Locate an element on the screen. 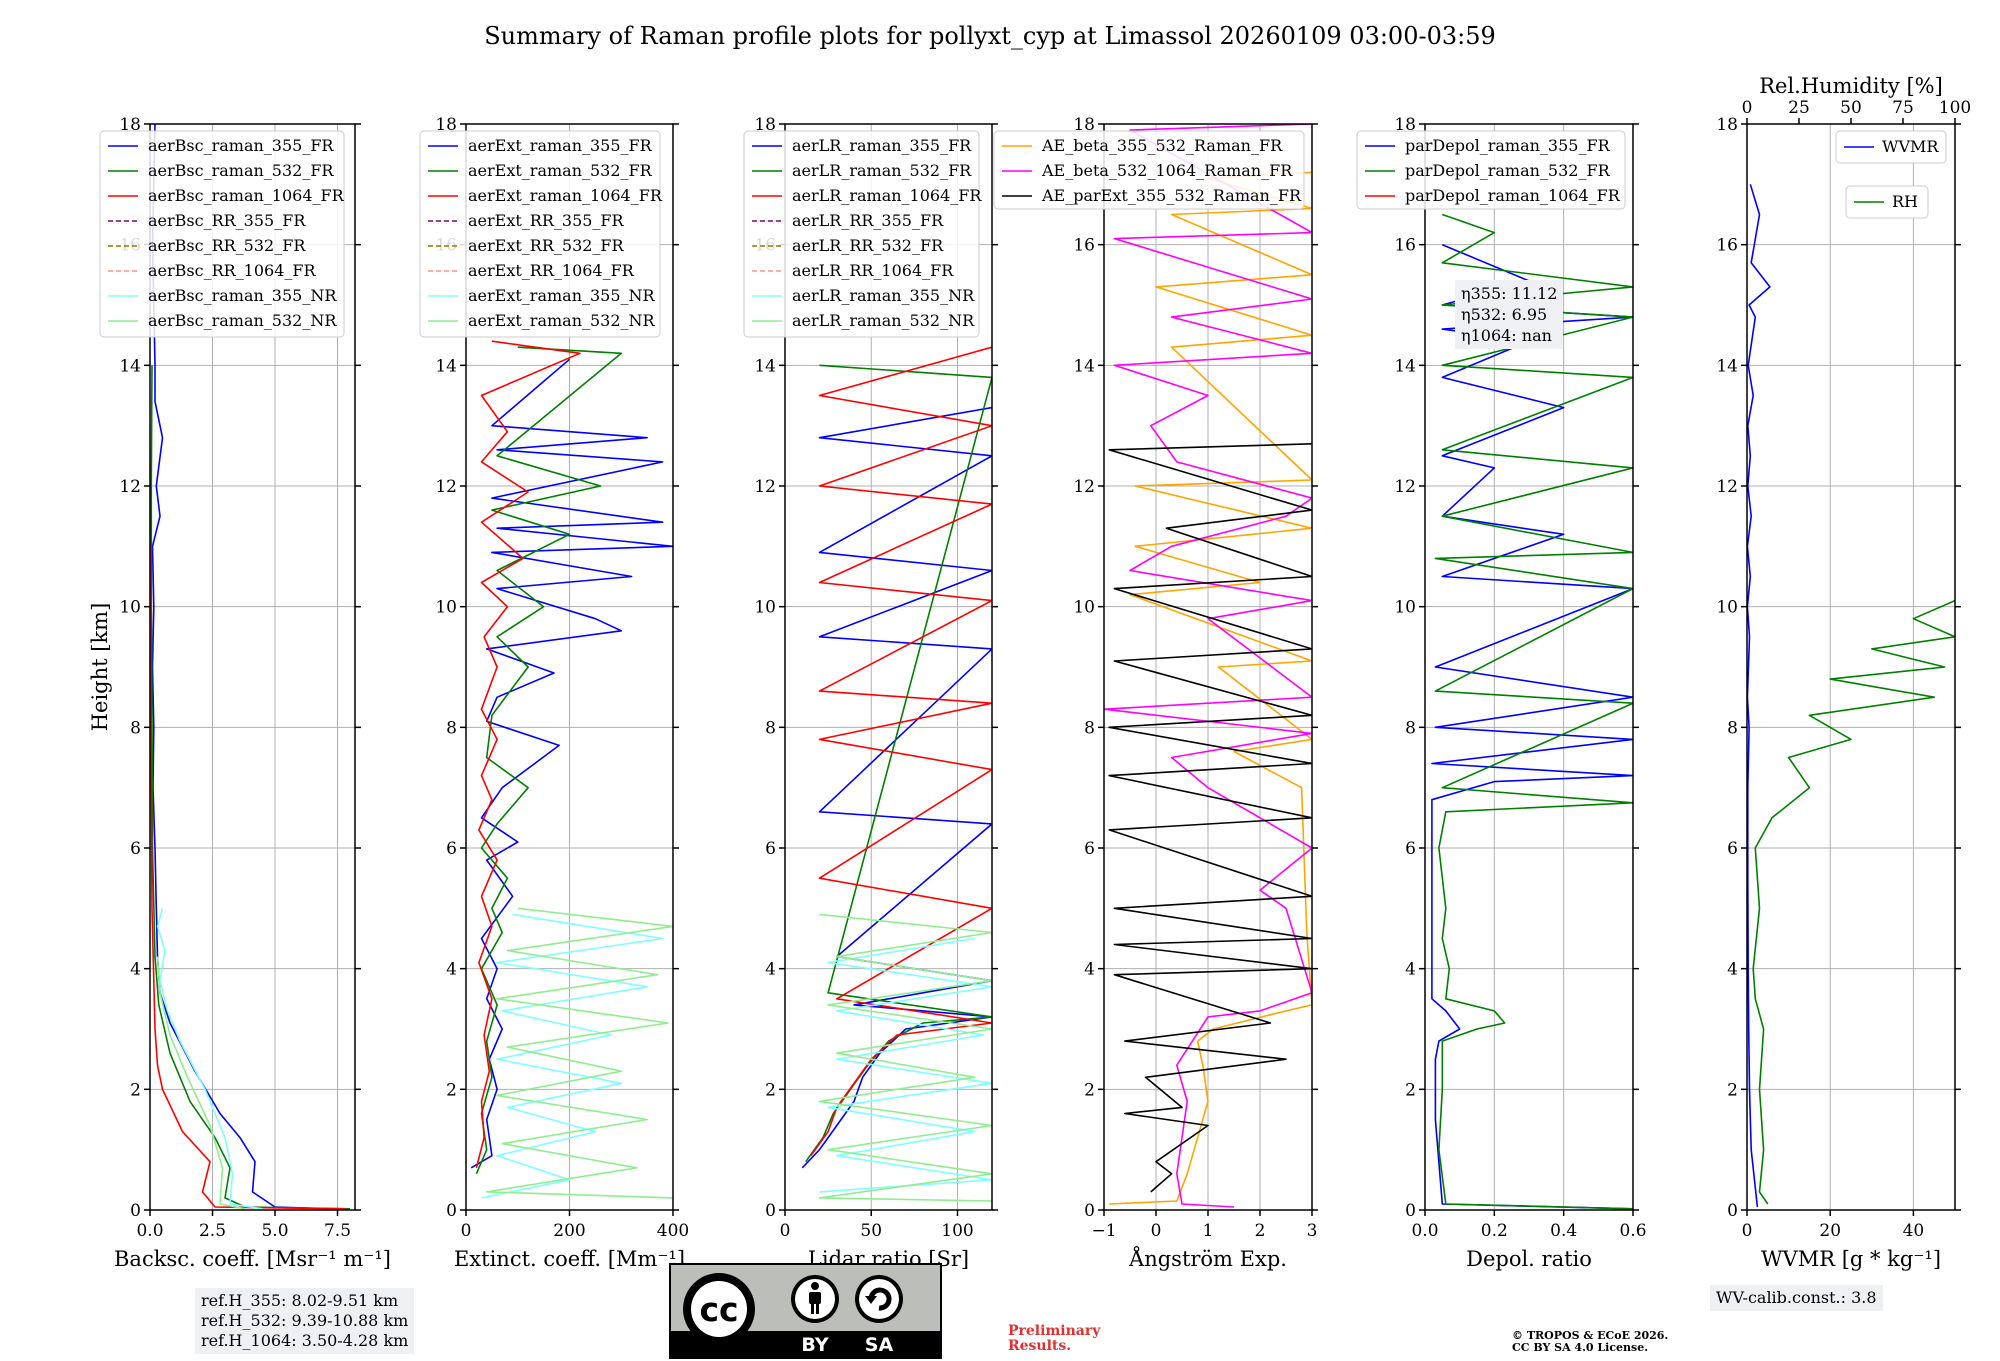 The image size is (2000, 1361). xtick-label: 2.5 is located at coordinates (212, 1231).